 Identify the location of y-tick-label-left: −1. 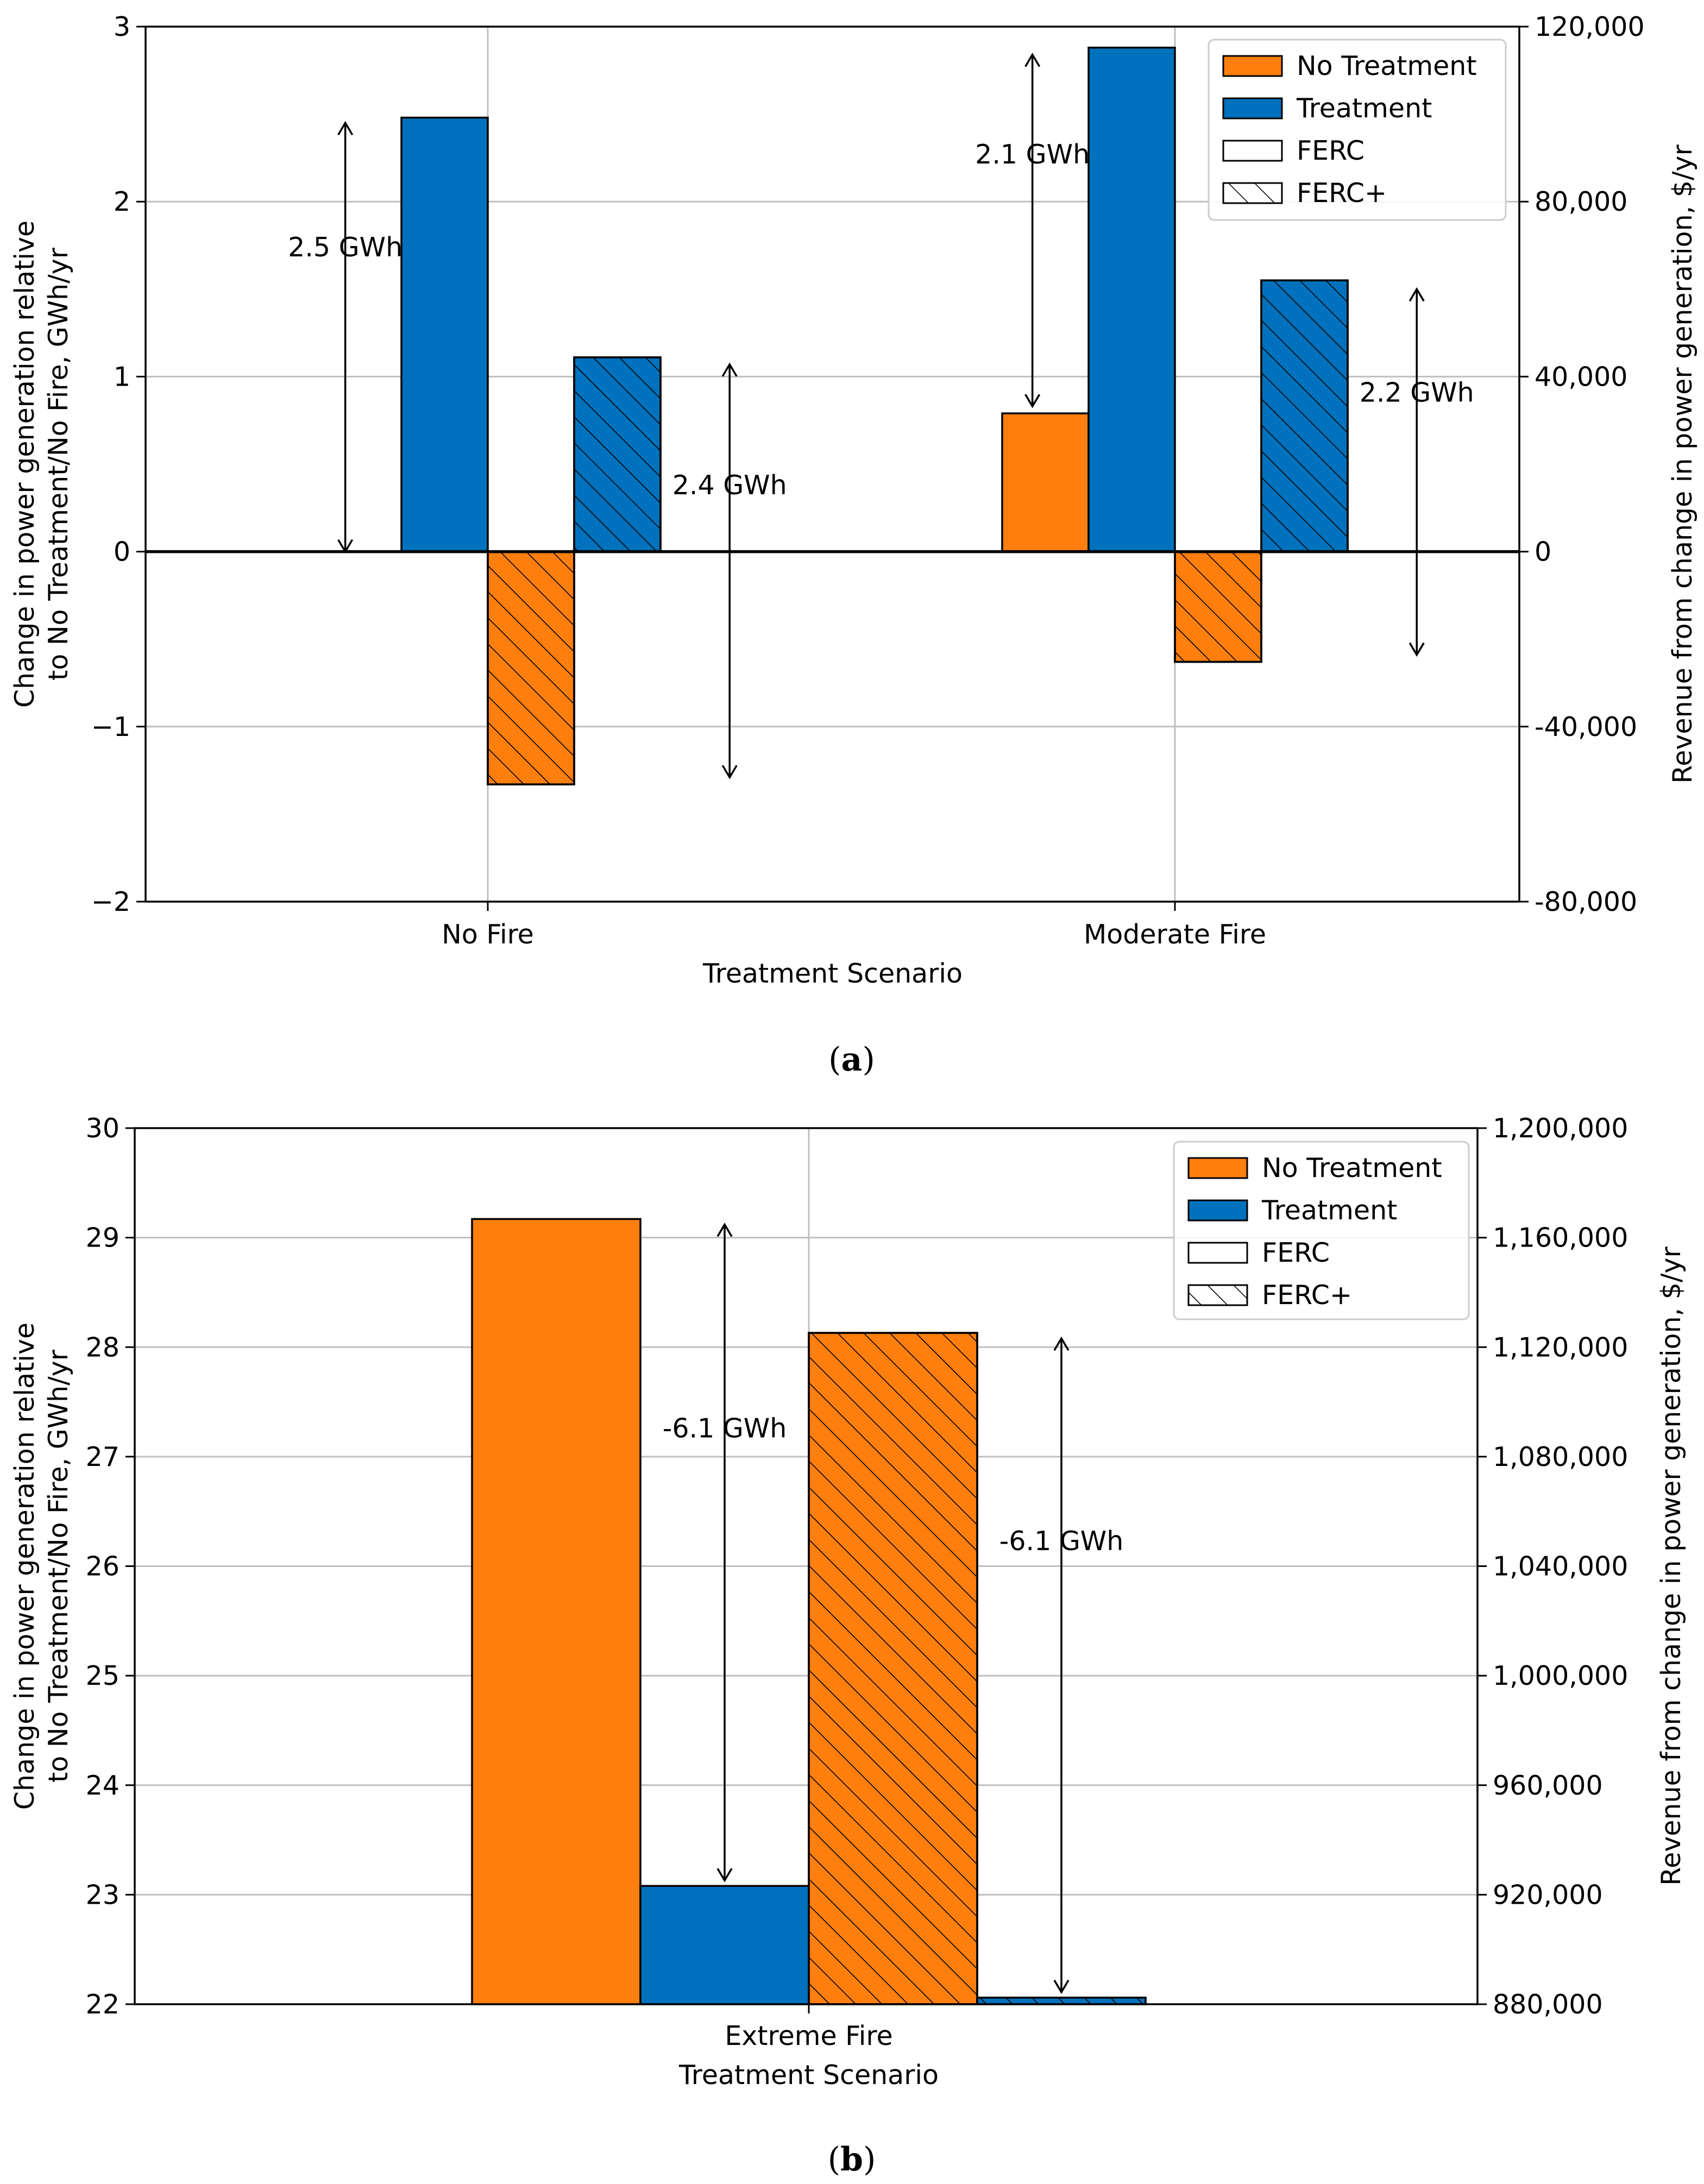
(110, 727).